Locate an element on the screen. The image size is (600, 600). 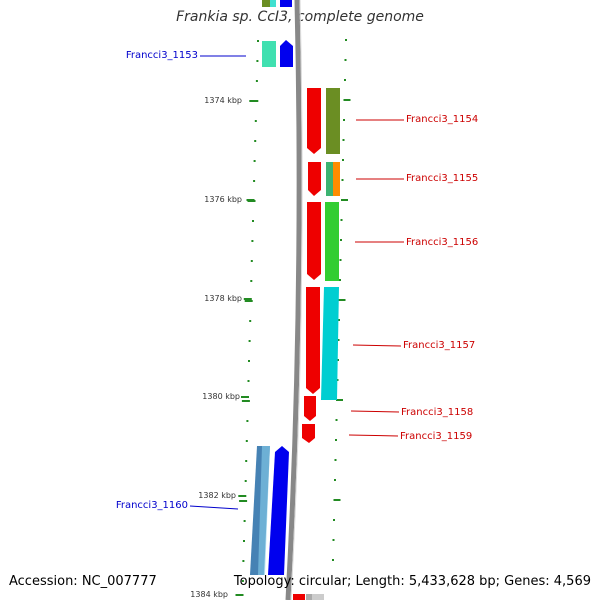
accession-text: Accession: NC_007777 is located at coordinates (83, 581).